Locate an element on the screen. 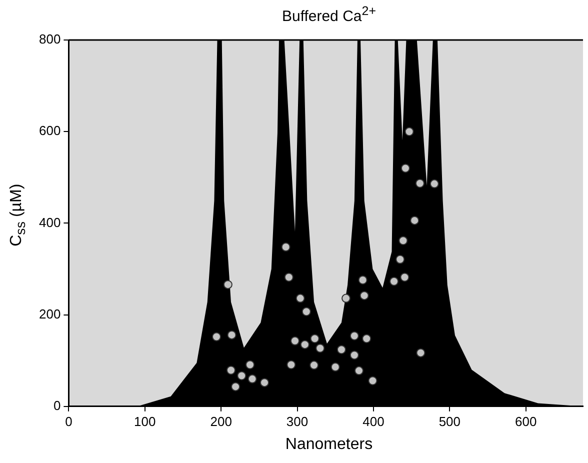 Image resolution: width=588 pixels, height=463 pixels. x-tick-label: 300 is located at coordinates (297, 421).